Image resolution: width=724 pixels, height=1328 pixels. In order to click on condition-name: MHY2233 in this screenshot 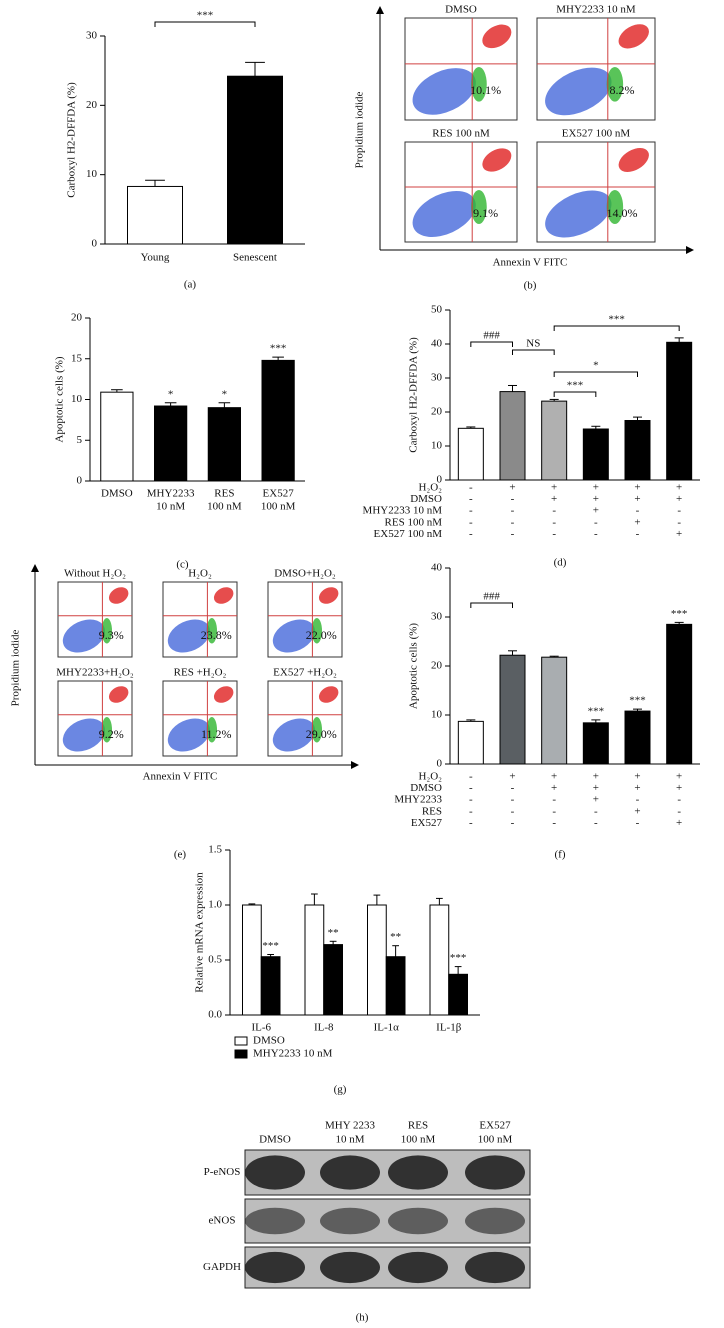, I will do `click(418, 800)`.